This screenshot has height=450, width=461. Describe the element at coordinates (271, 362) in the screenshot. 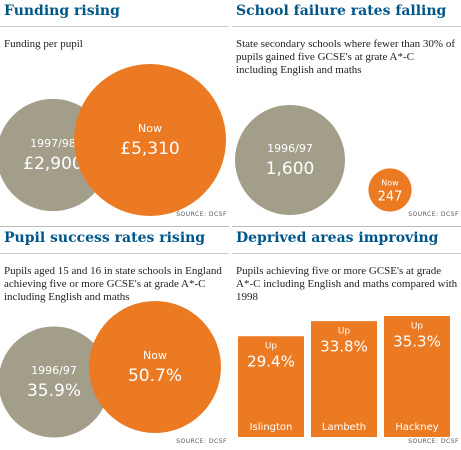

I see `bar-value: 29.4%` at that location.